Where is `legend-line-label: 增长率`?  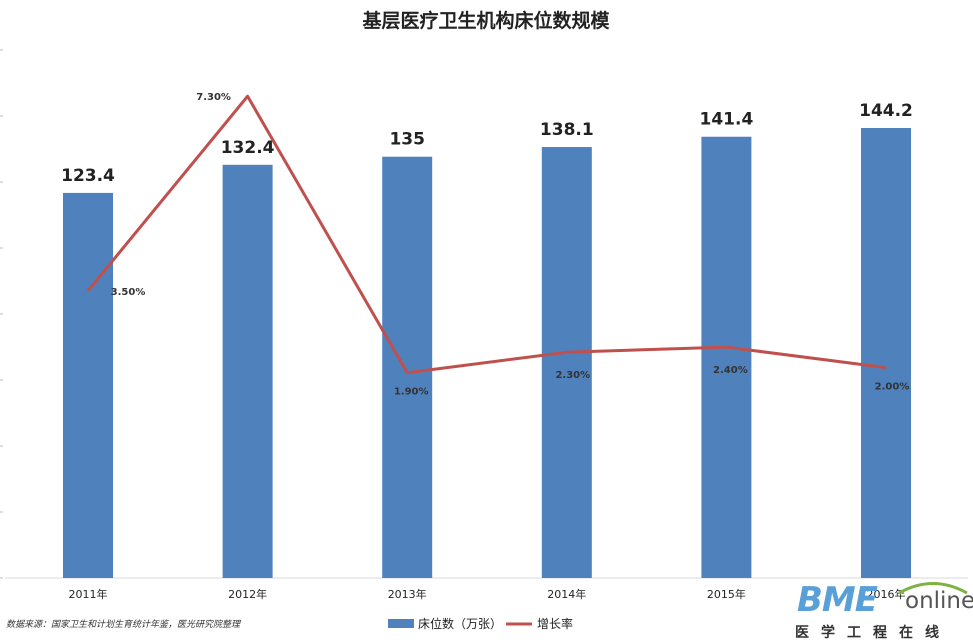
legend-line-label: 增长率 is located at coordinates (555, 623).